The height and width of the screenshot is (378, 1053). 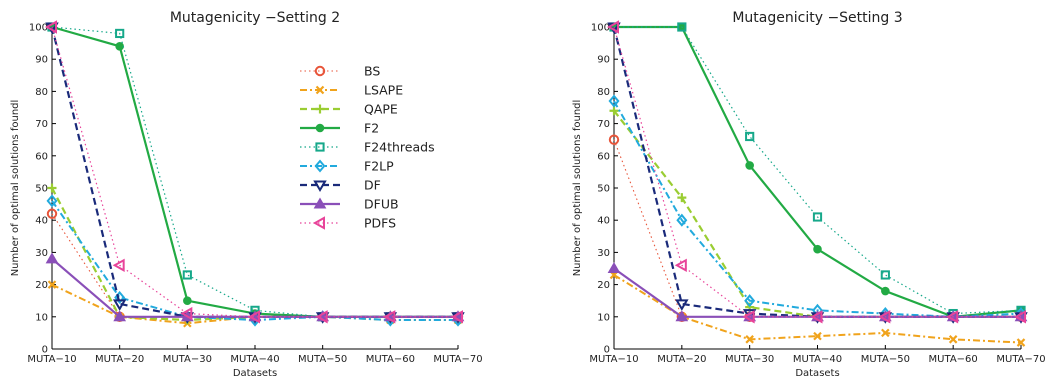 What do you see at coordinates (348, 223) in the screenshot?
I see `legend-entry-pdfs: PDFS` at bounding box center [348, 223].